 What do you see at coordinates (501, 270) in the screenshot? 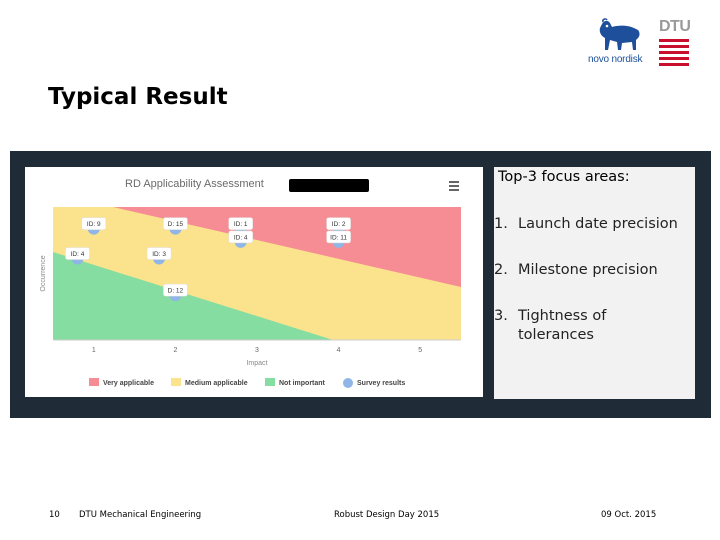
I see `list-item-number: 2.` at bounding box center [501, 270].